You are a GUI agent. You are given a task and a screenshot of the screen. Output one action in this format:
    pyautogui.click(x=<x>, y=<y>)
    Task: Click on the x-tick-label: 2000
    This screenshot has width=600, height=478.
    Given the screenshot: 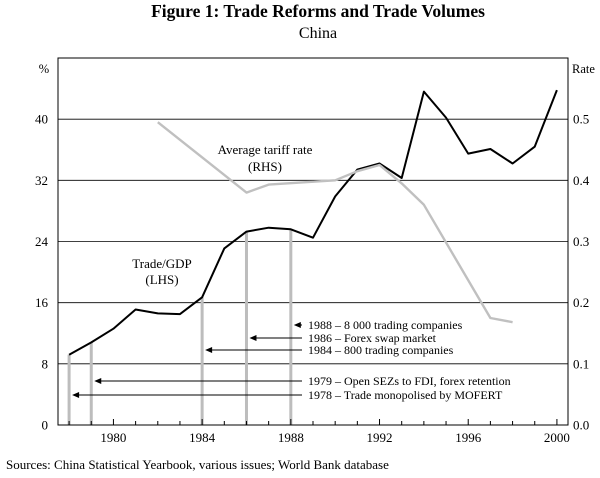 What is the action you would take?
    pyautogui.click(x=557, y=437)
    